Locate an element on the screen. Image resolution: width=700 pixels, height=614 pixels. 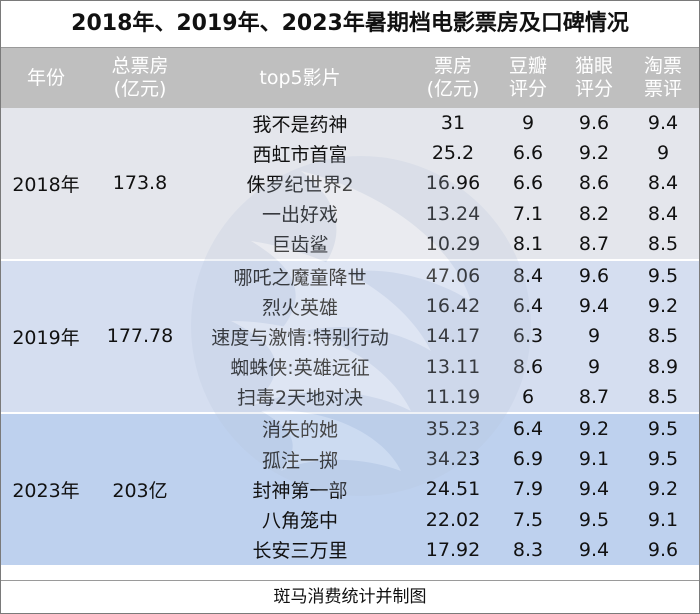
film-name-cell: 一出好戏 is located at coordinates (300, 213).